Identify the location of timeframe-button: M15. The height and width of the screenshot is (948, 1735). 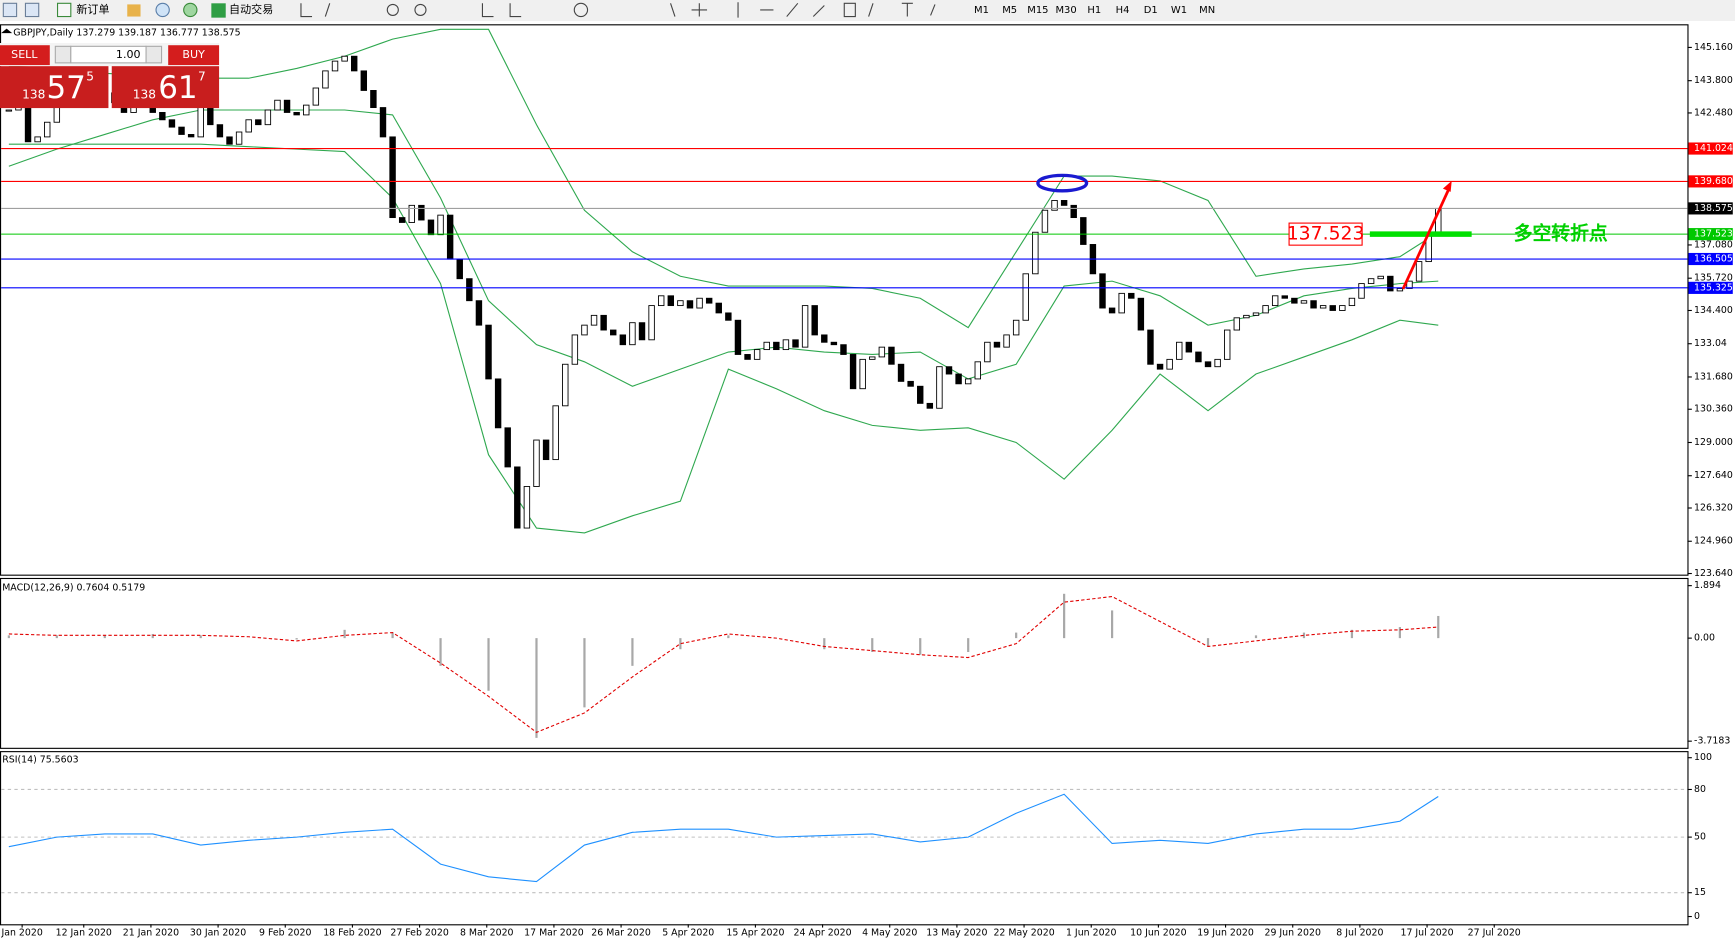
(1037, 10).